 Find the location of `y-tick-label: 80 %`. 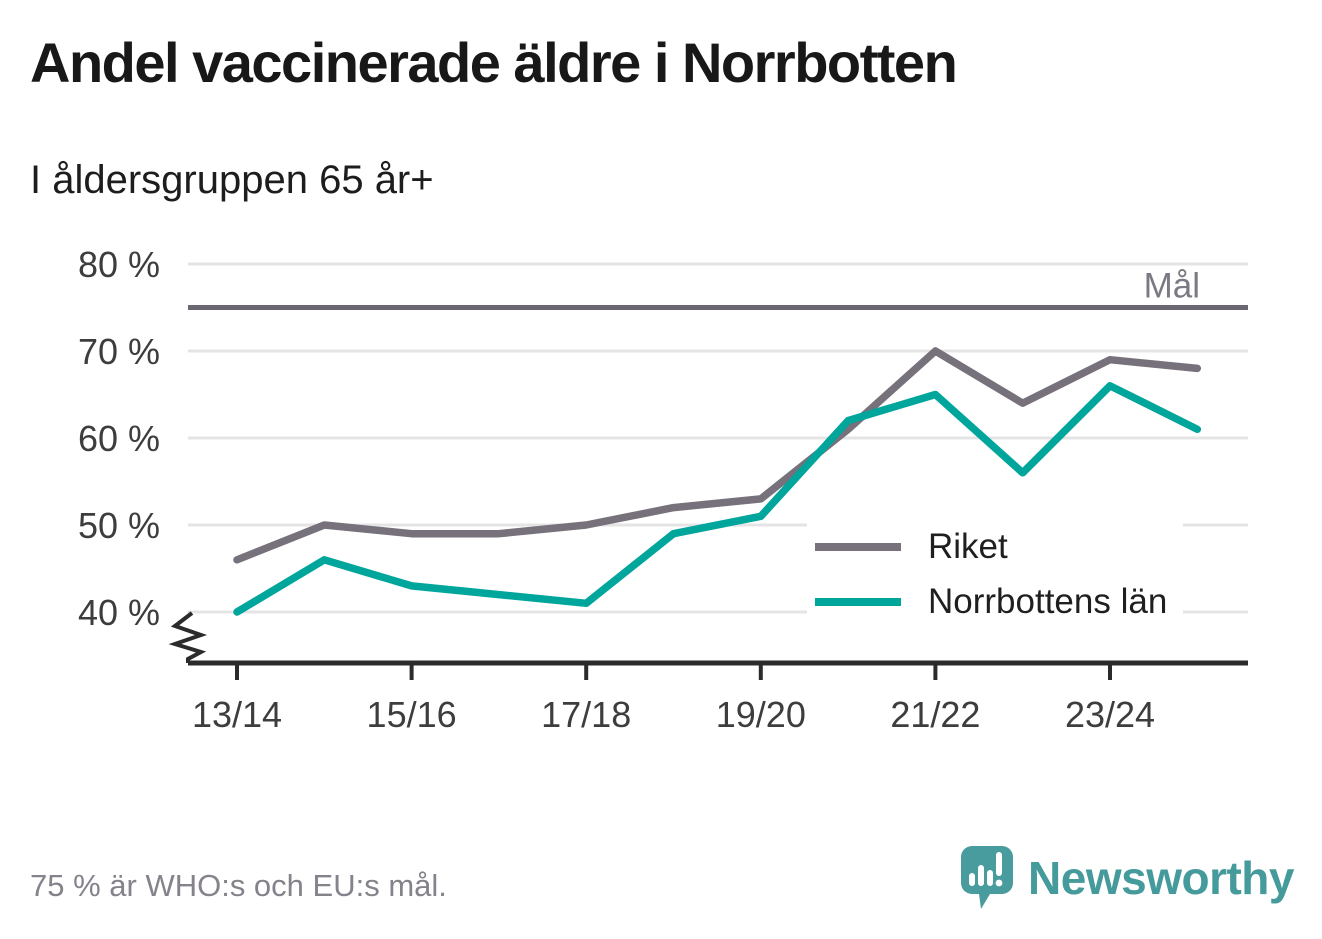

y-tick-label: 80 % is located at coordinates (119, 264).